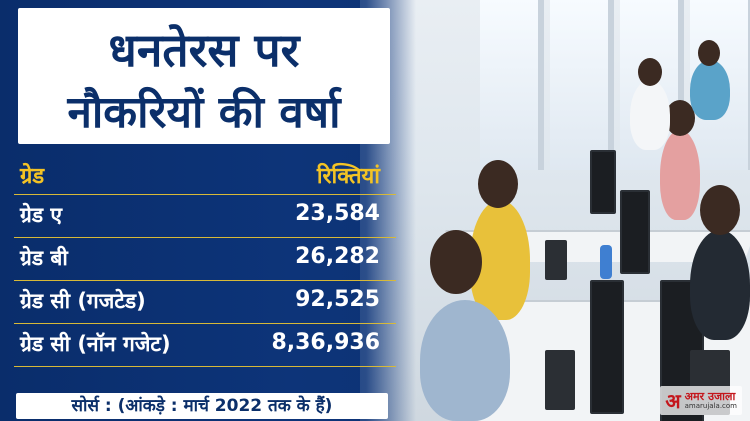  What do you see at coordinates (205, 345) in the screenshot?
I see `table-row: ग्रेड सी (नॉन गजेट) 8,36,936` at bounding box center [205, 345].